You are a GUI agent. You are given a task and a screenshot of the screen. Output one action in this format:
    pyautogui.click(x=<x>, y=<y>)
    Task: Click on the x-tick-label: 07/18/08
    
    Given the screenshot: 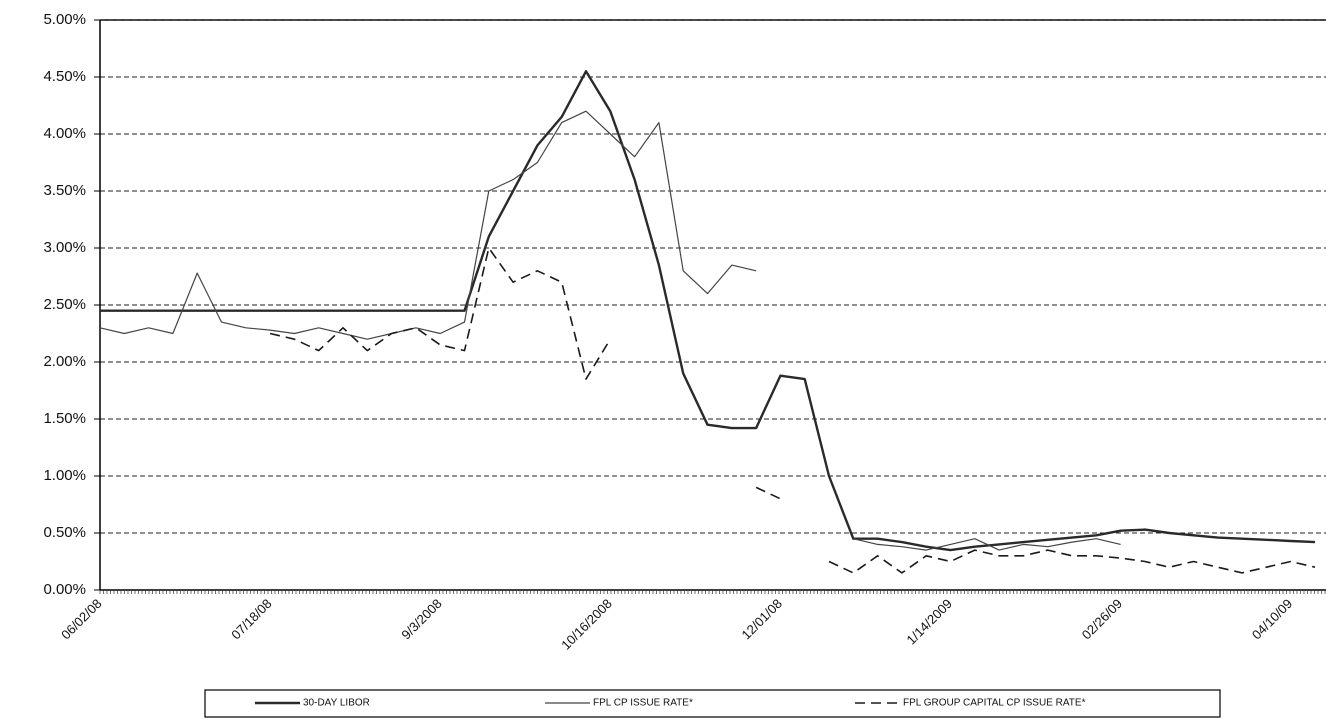 What is the action you would take?
    pyautogui.click(x=251, y=619)
    